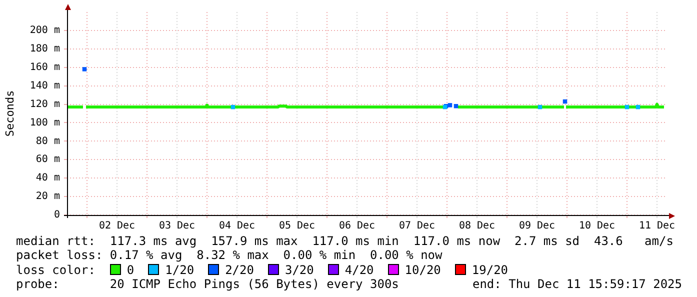  Describe the element at coordinates (177, 226) in the screenshot. I see `x-tick-label: 03 Dec` at that location.